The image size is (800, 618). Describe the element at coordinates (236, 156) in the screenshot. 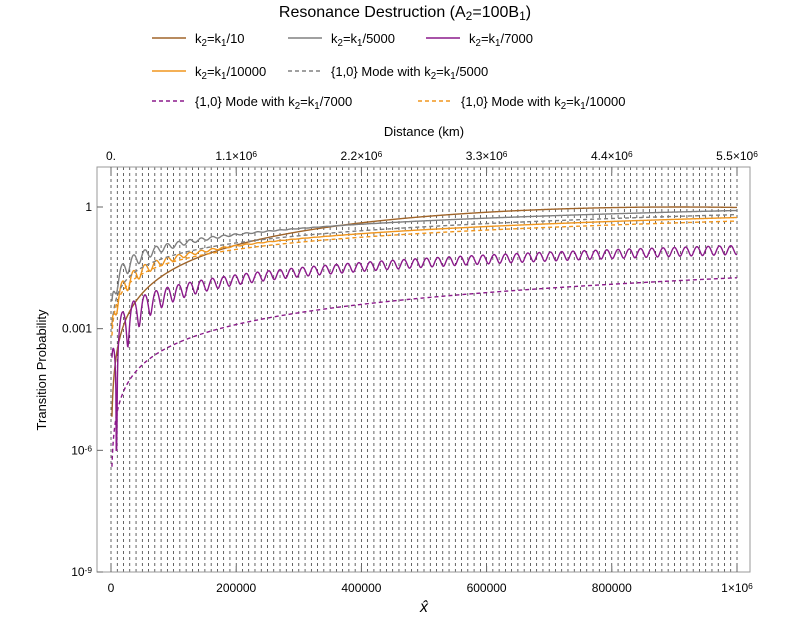

I see `top-tick-label: 1.1×106` at that location.